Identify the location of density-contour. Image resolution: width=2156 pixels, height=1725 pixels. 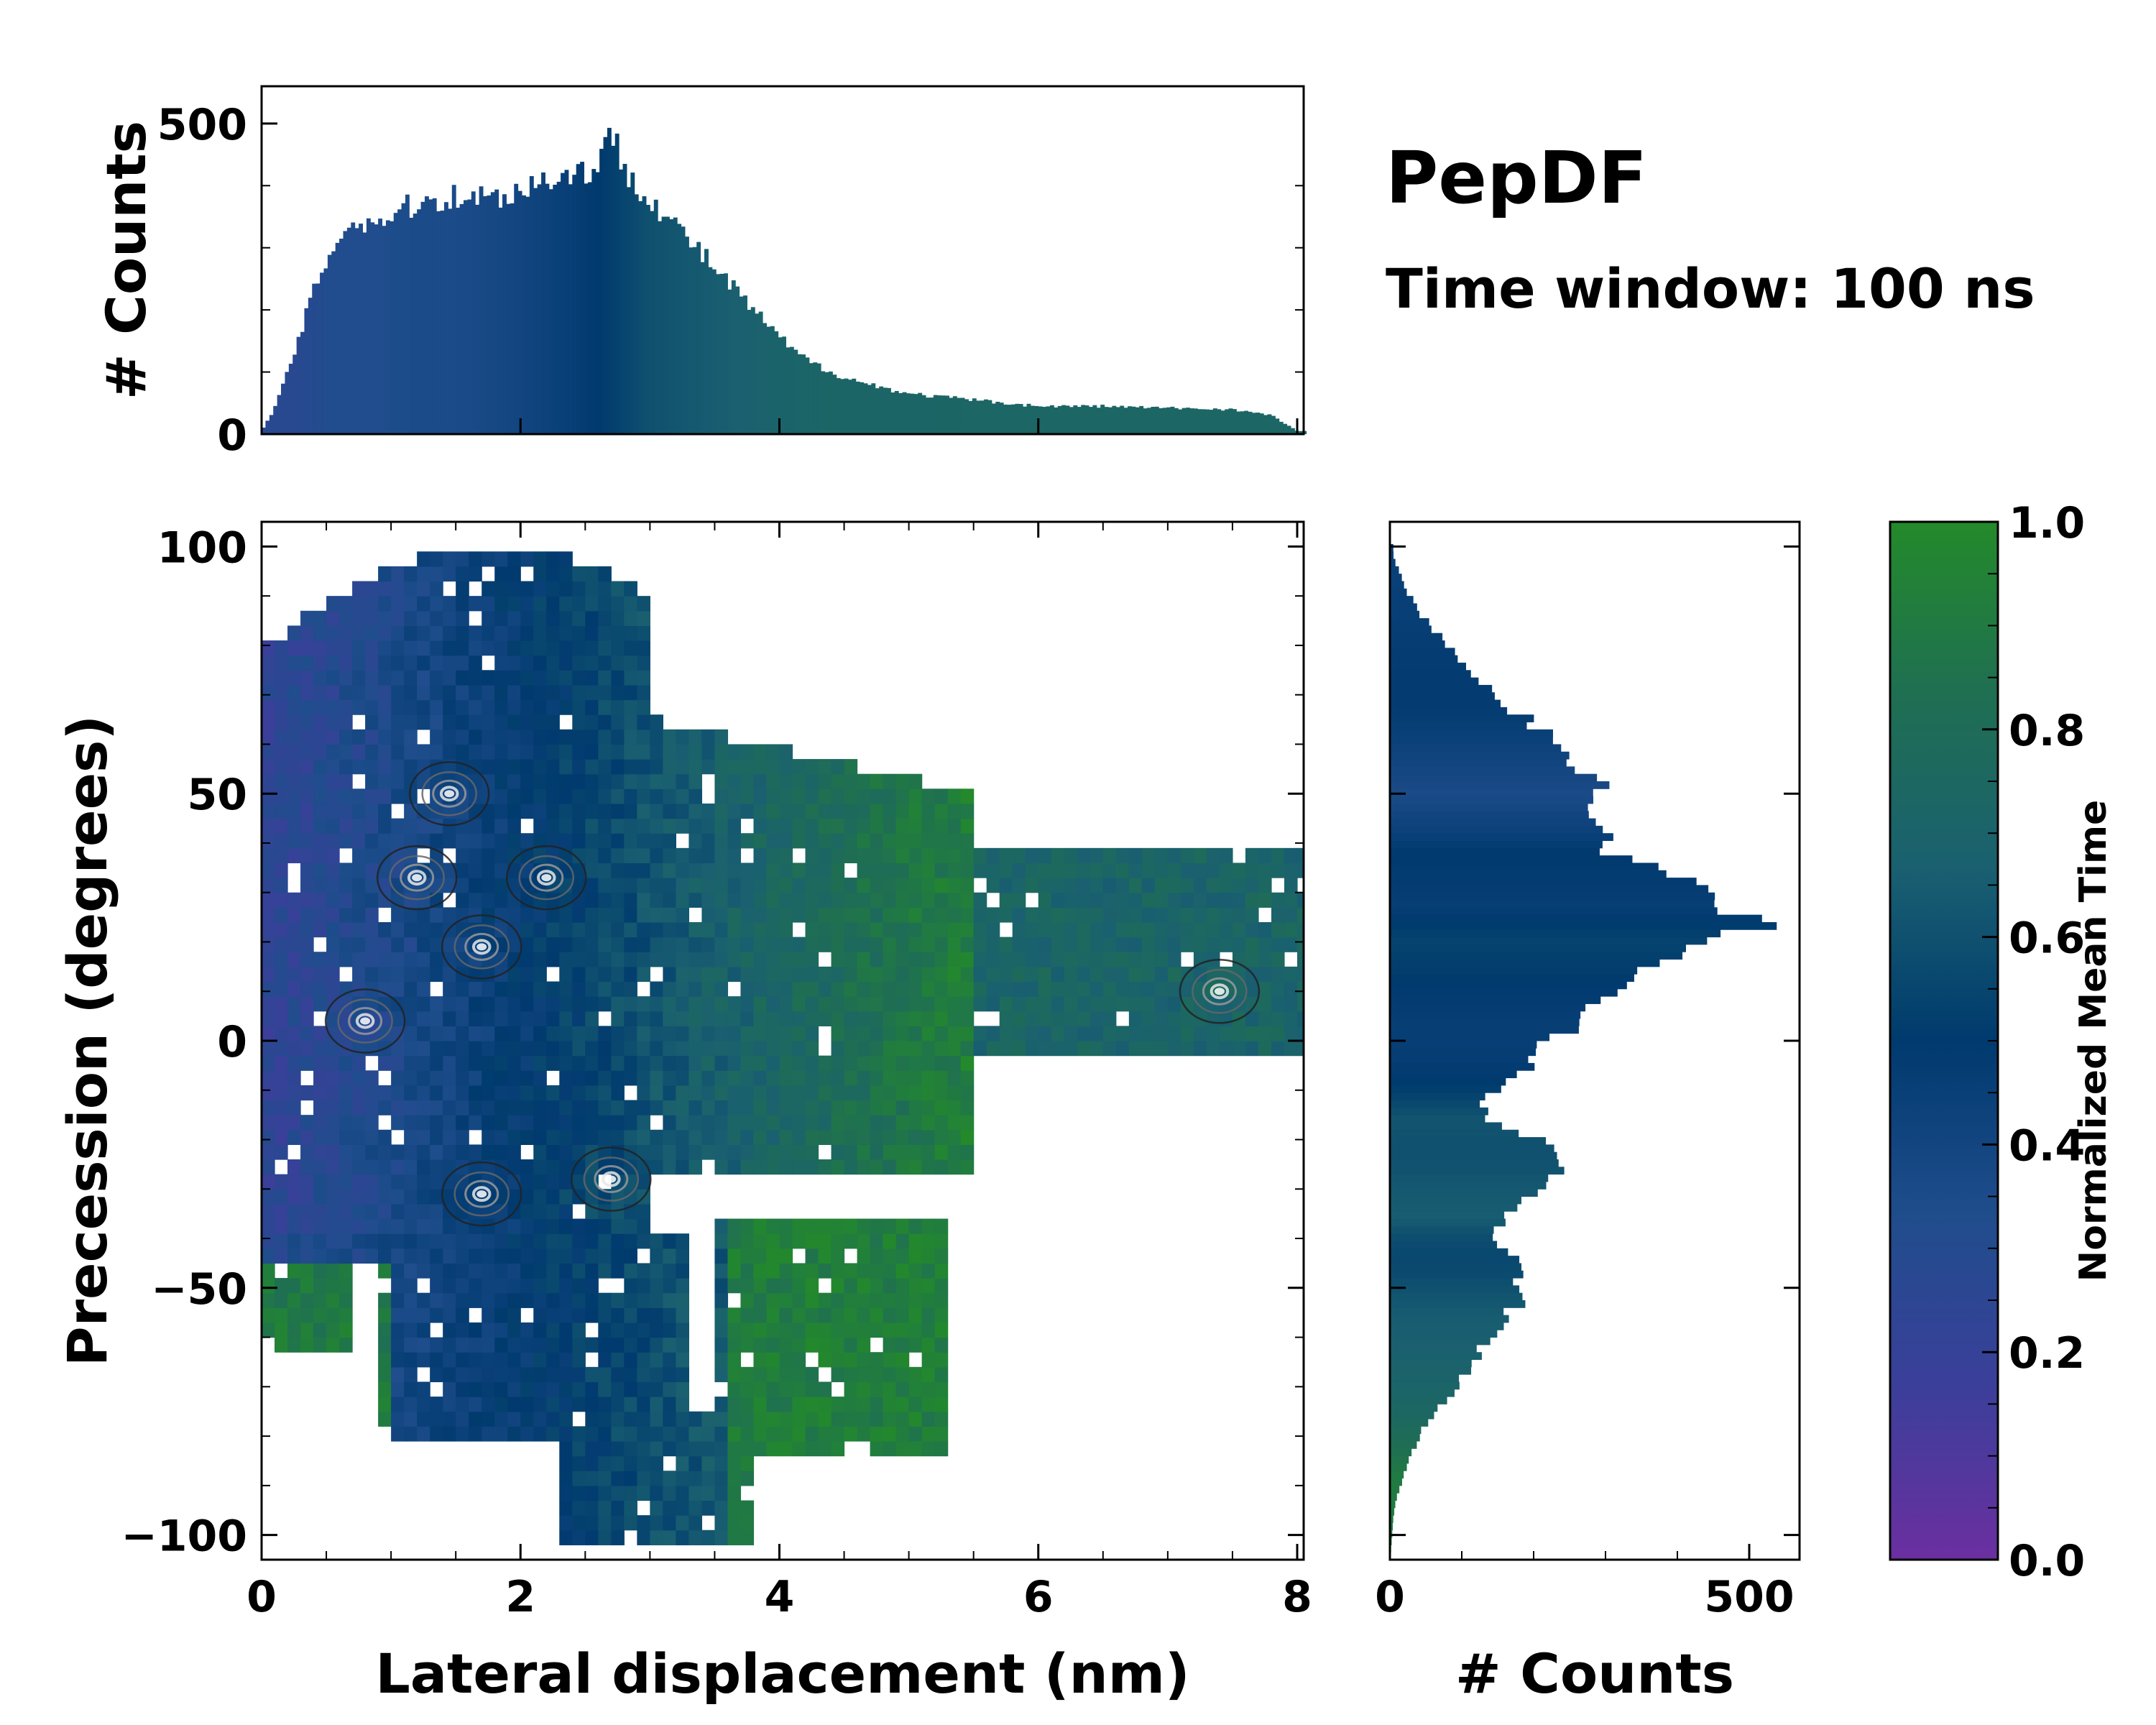
(417, 878).